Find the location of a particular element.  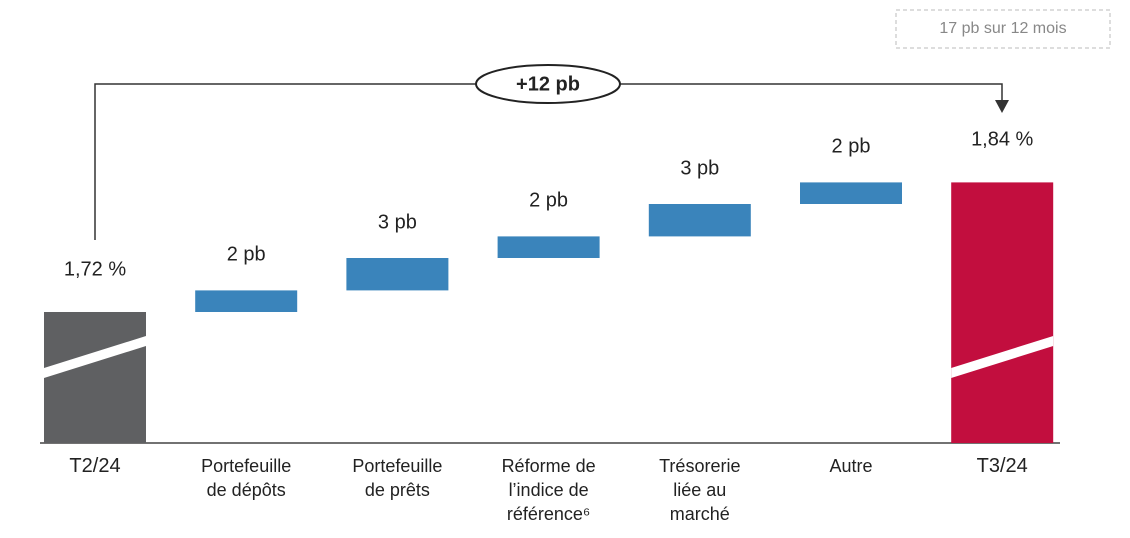

x-tick-label-line: l’indice de is located at coordinates (549, 490).